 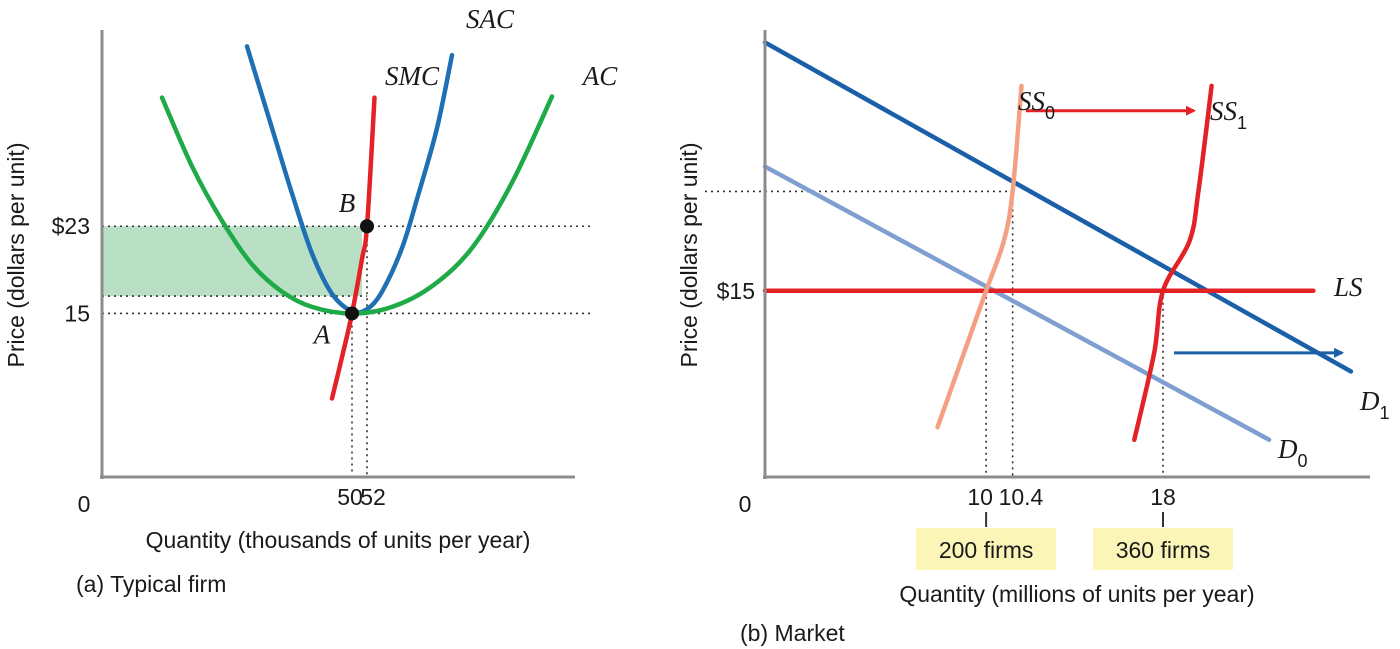 What do you see at coordinates (321, 334) in the screenshot?
I see `point-label-a: A` at bounding box center [321, 334].